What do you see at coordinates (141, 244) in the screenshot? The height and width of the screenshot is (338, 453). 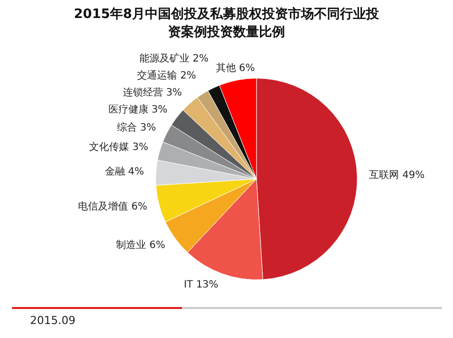 I see `slice-label: 制造业 6%` at bounding box center [141, 244].